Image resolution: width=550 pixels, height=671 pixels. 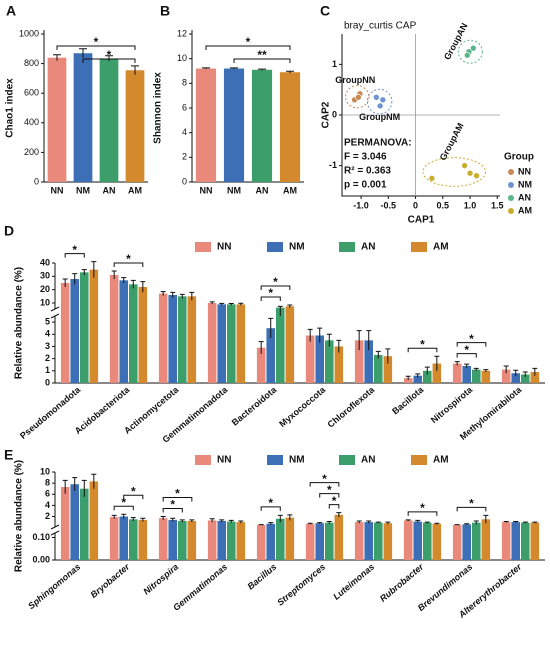 I want to click on y-axis-label: CAP2, so click(x=326, y=114).